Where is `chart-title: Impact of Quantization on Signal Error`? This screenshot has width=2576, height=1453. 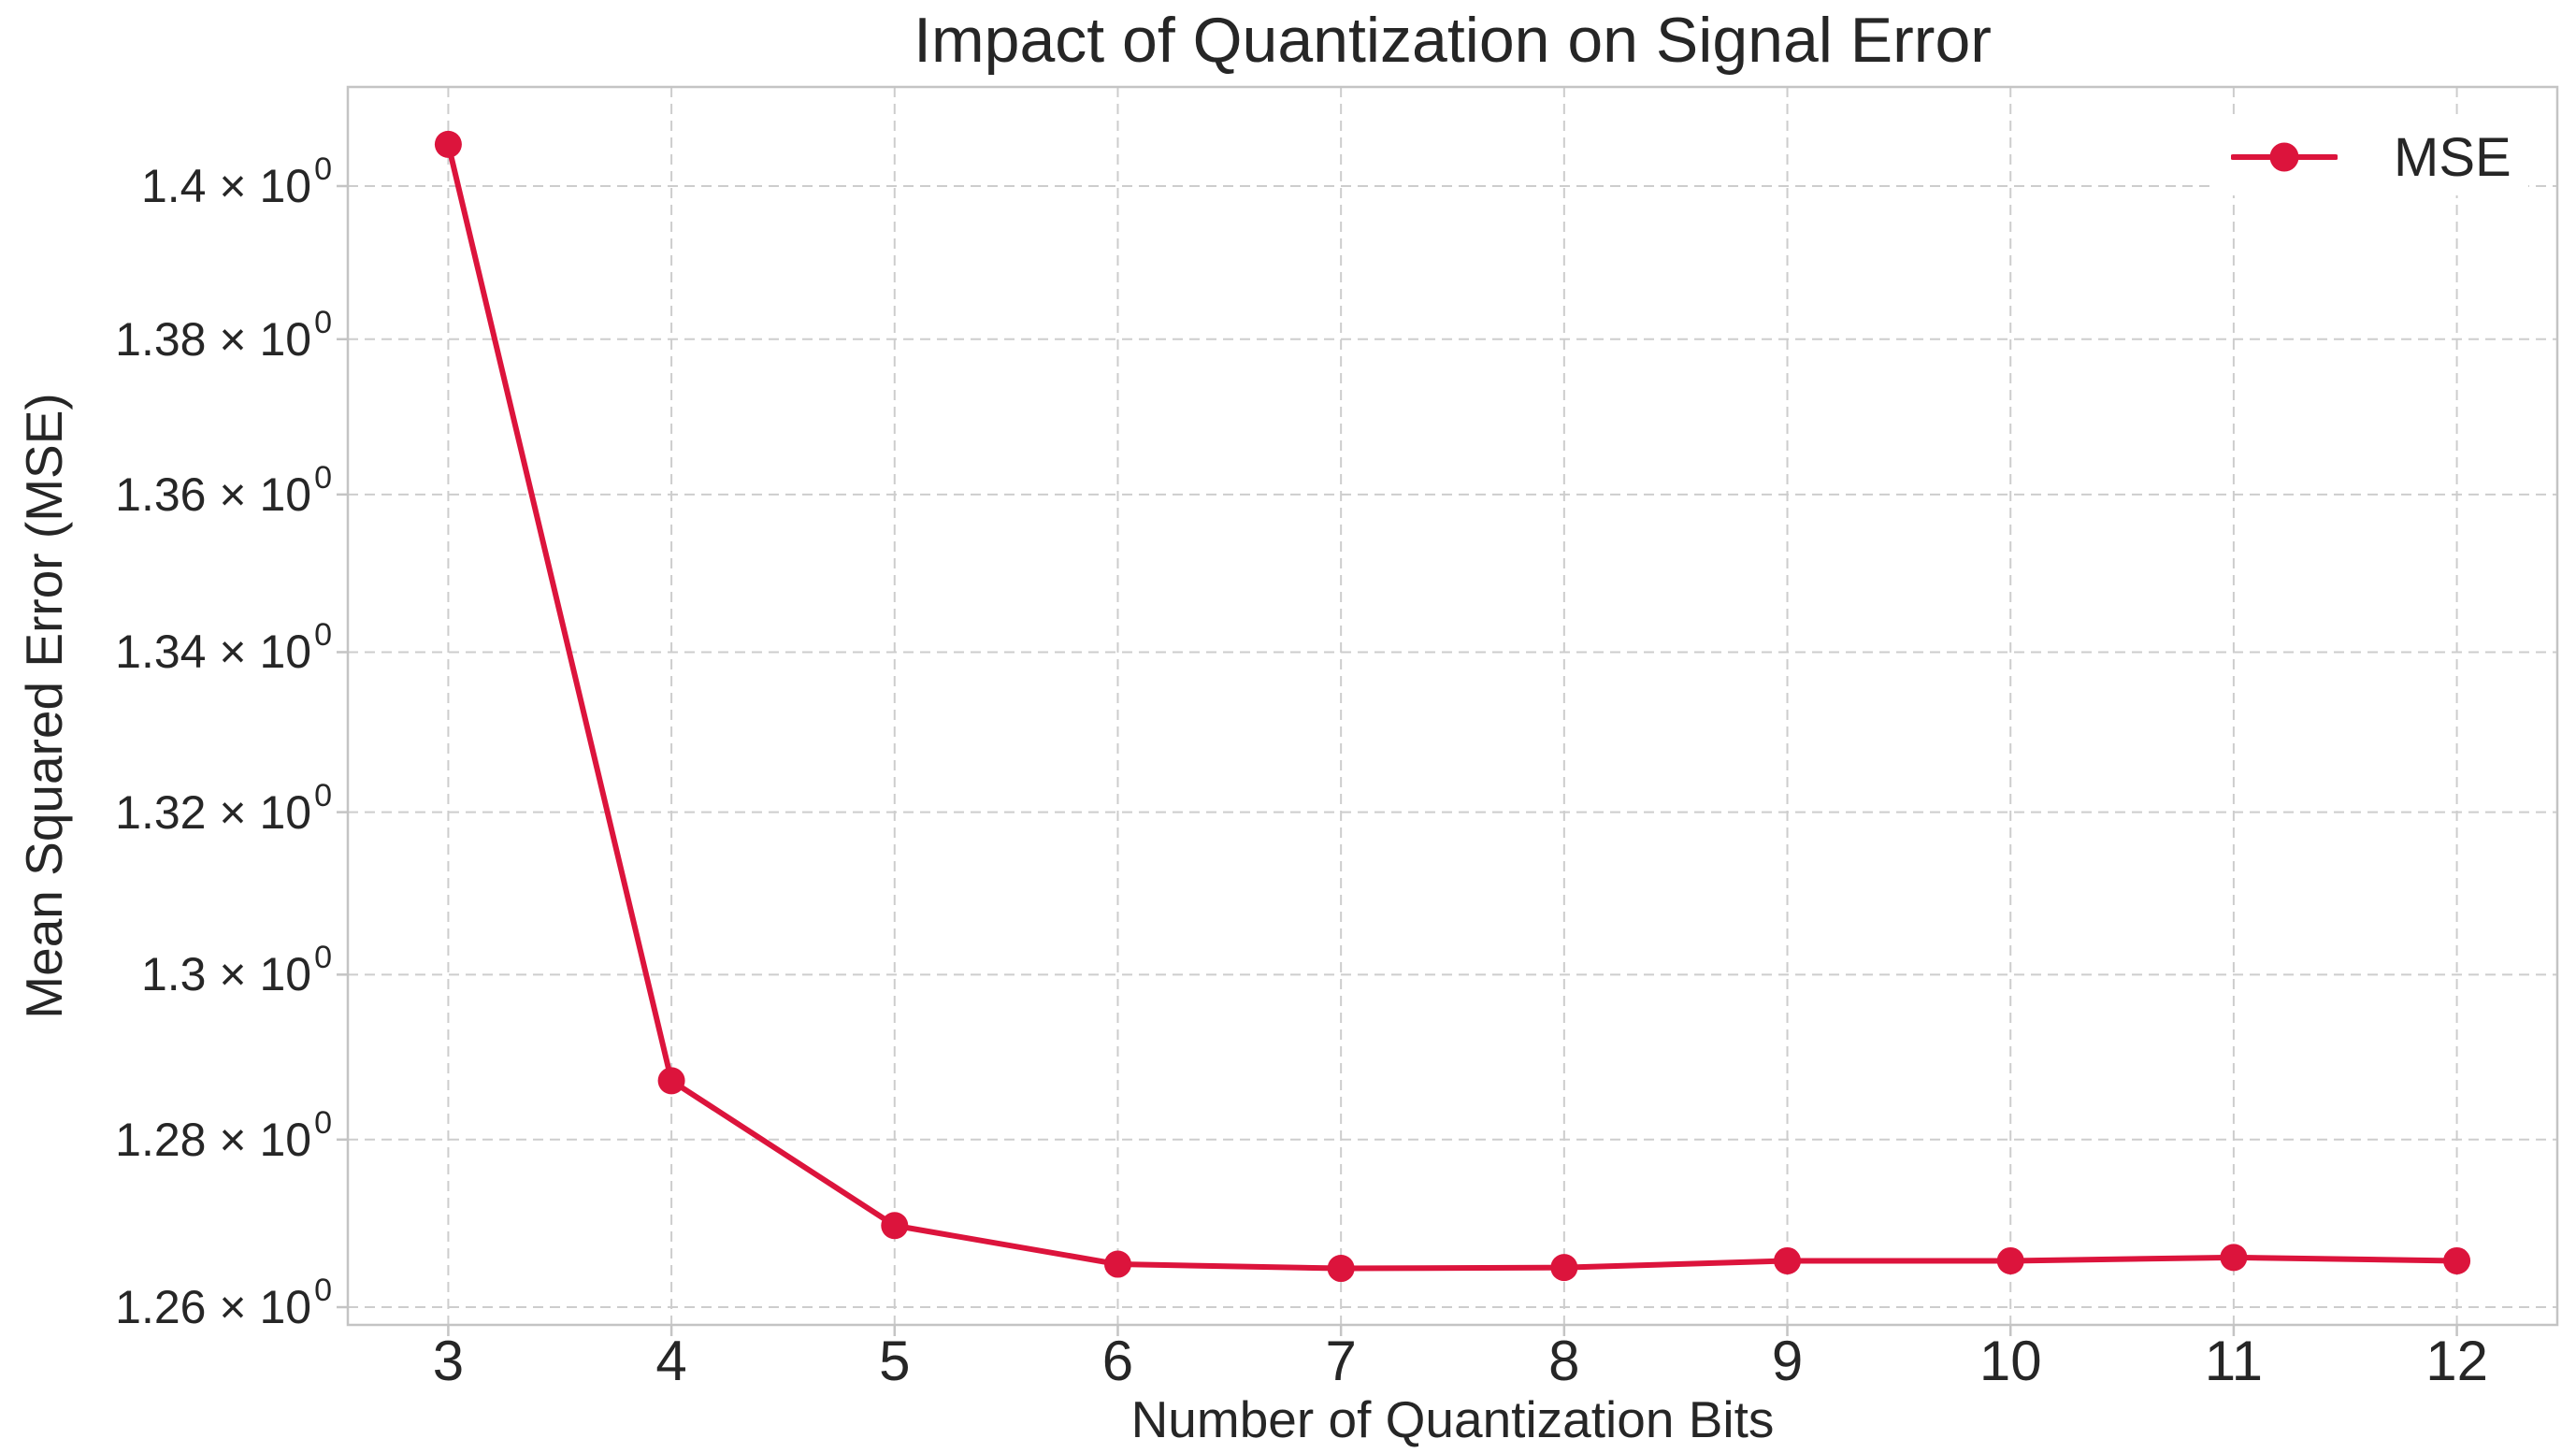 chart-title: Impact of Quantization on Signal Error is located at coordinates (1453, 40).